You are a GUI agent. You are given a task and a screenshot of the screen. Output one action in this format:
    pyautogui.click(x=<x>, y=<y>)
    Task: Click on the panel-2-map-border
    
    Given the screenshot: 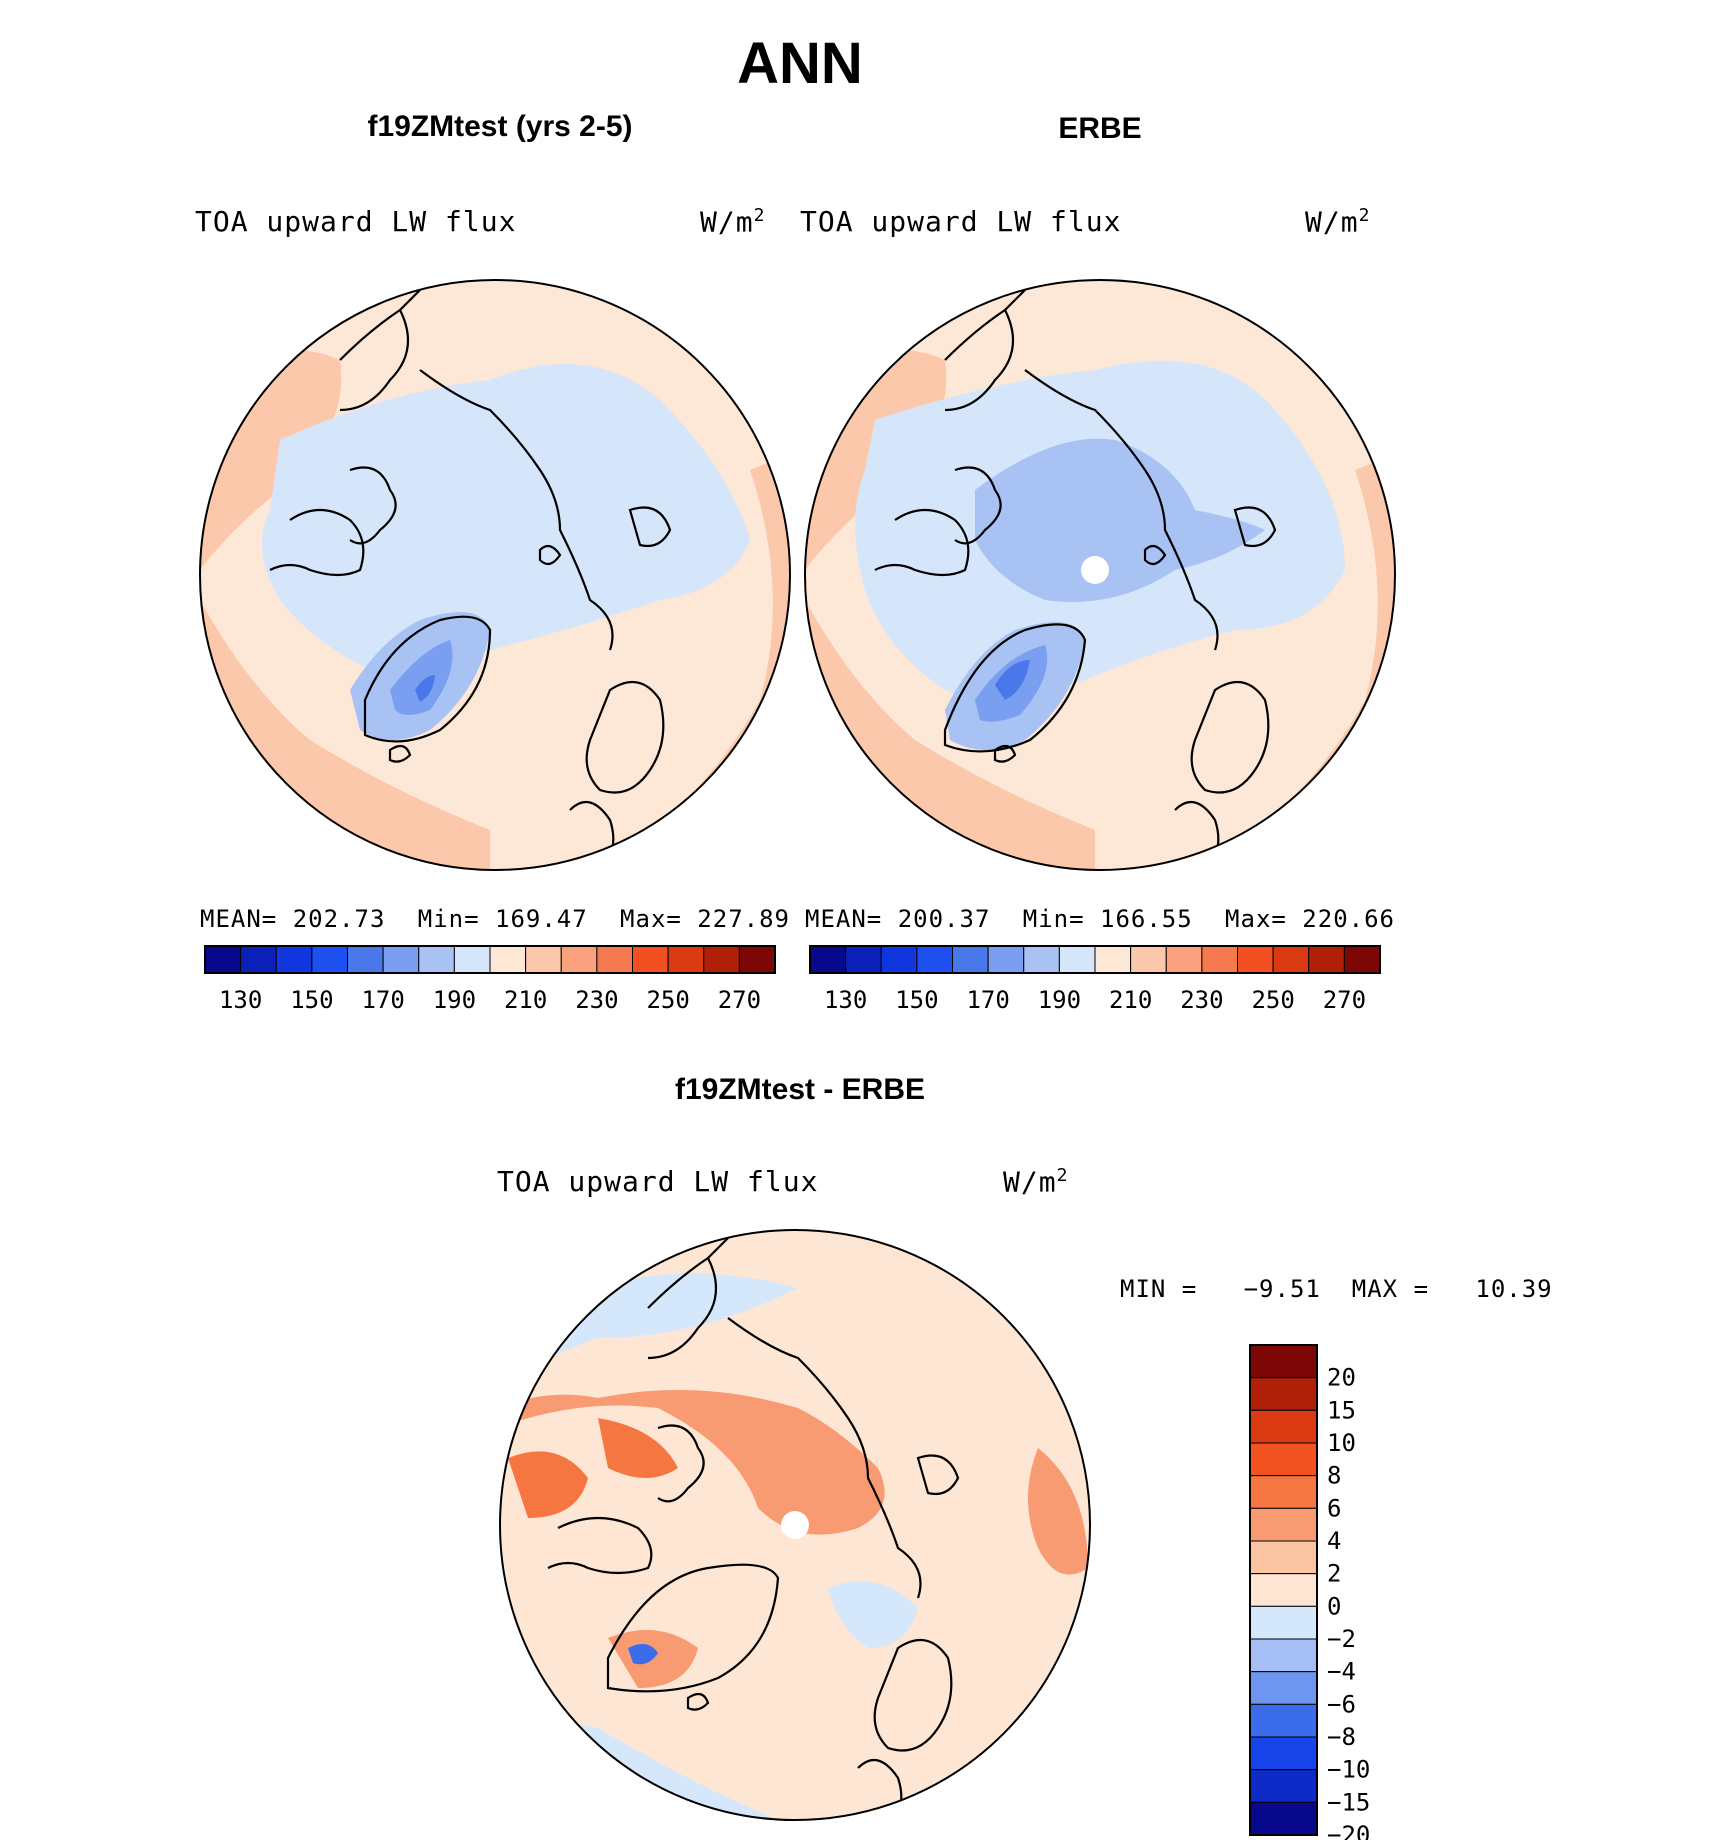 What is the action you would take?
    pyautogui.click(x=1100, y=575)
    